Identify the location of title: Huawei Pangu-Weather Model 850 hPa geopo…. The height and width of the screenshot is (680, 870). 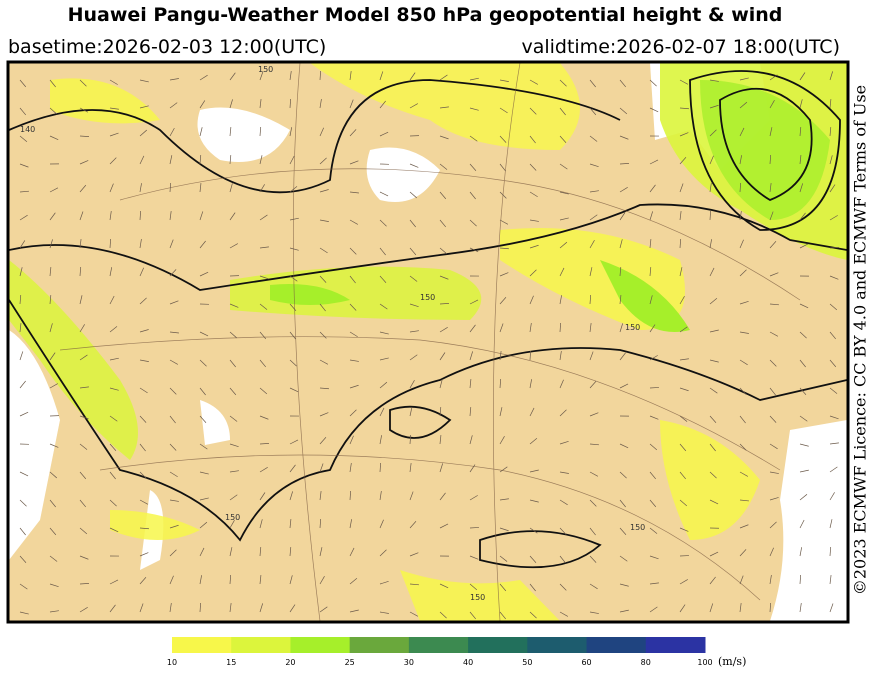
(425, 15).